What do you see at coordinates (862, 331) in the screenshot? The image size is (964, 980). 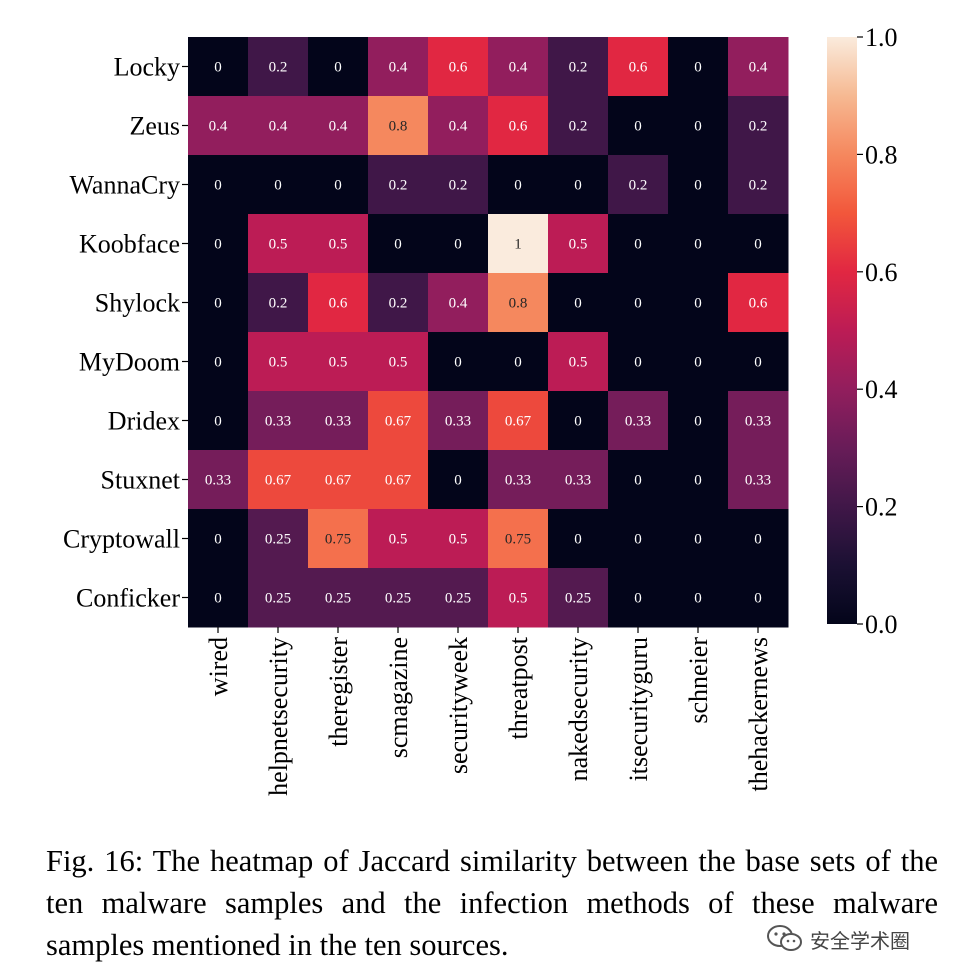 I see `colorbar: 0.0 0.2 0.4 0.6 0.8 1.0` at bounding box center [862, 331].